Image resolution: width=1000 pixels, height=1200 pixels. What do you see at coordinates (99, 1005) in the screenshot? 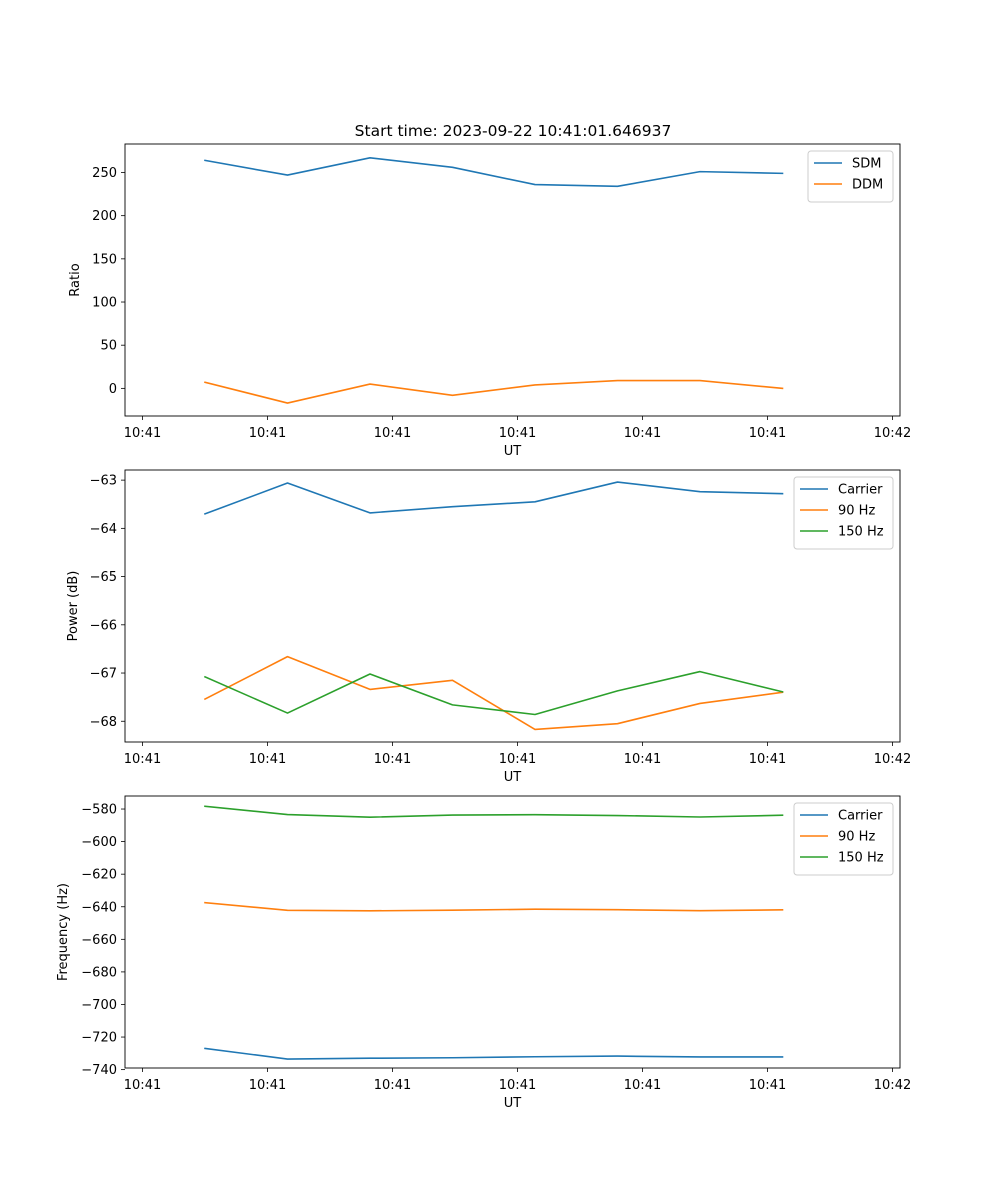
I see `y-tick-label: −700` at bounding box center [99, 1005].